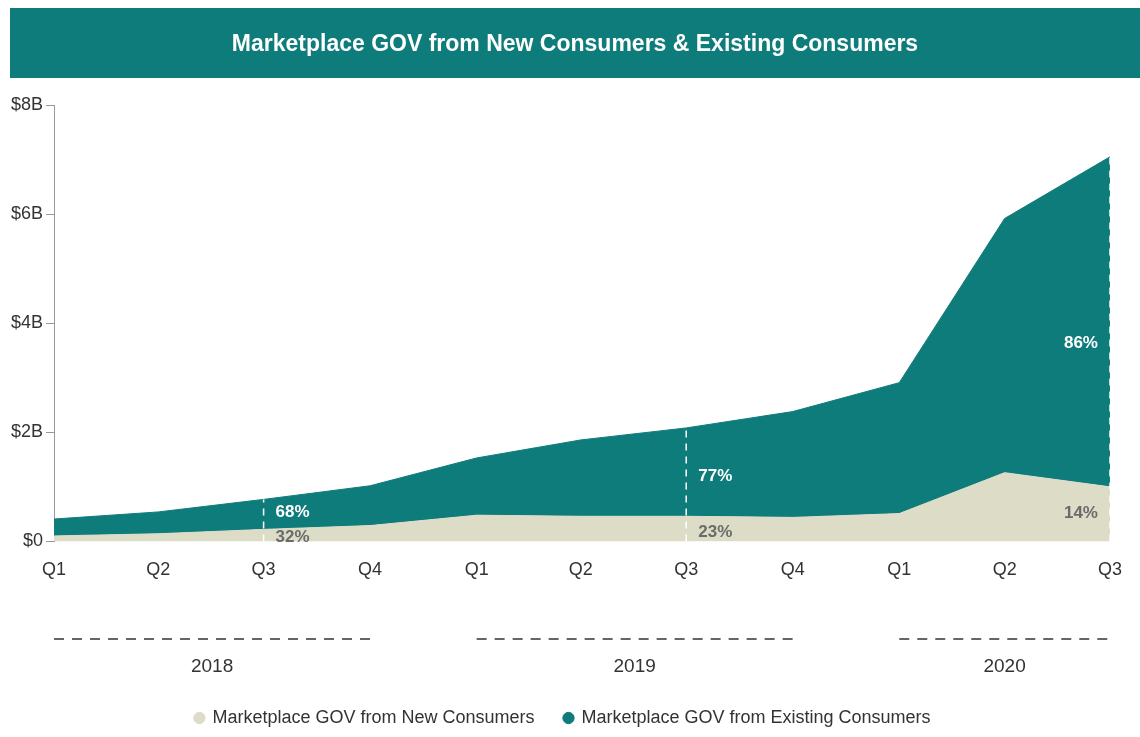 This screenshot has width=1140, height=737. I want to click on y-tick-label: $8B, so click(27, 103).